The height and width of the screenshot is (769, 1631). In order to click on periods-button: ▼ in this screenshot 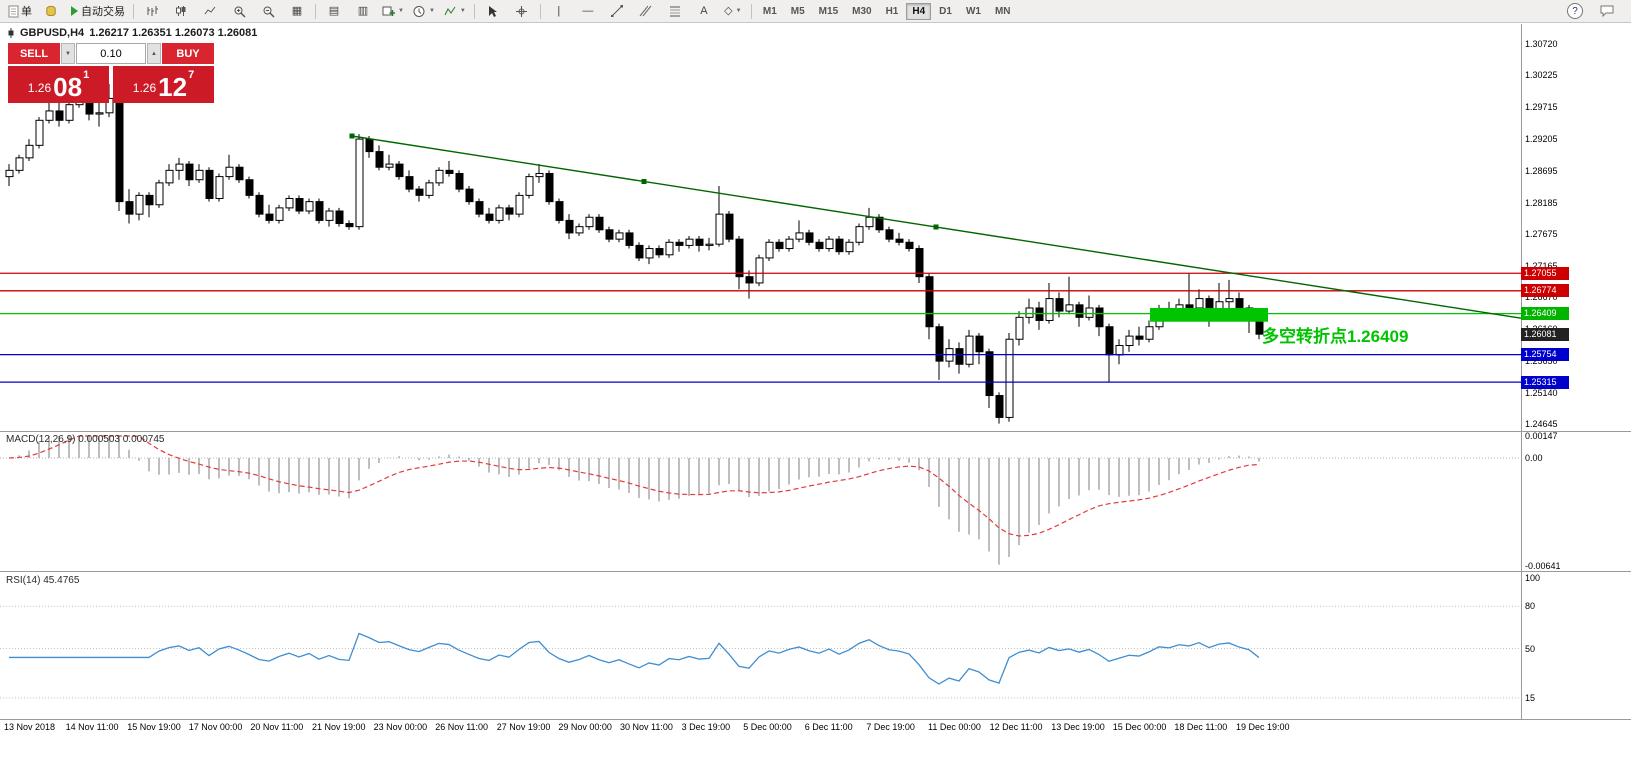, I will do `click(424, 11)`.